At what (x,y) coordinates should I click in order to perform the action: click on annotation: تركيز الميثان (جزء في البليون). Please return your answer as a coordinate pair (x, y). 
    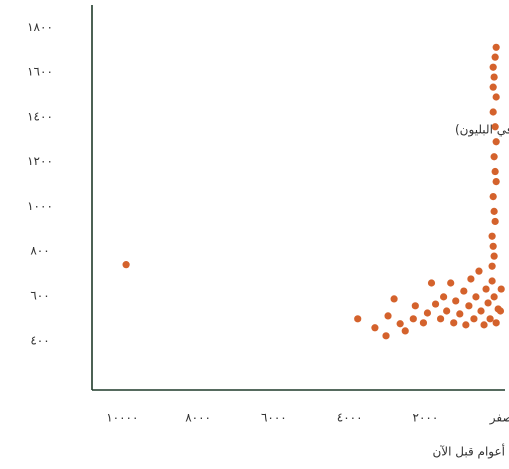
    Looking at the image, I should click on (482, 130).